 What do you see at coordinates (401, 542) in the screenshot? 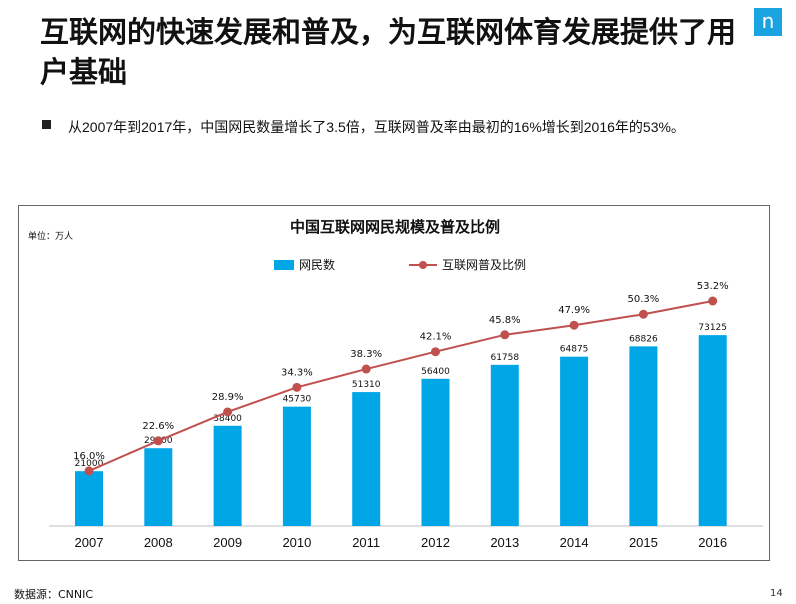
I see `x-tick-labels: 2007 2008 2009 2010 2011 2012 2013 2014 2015 2016` at bounding box center [401, 542].